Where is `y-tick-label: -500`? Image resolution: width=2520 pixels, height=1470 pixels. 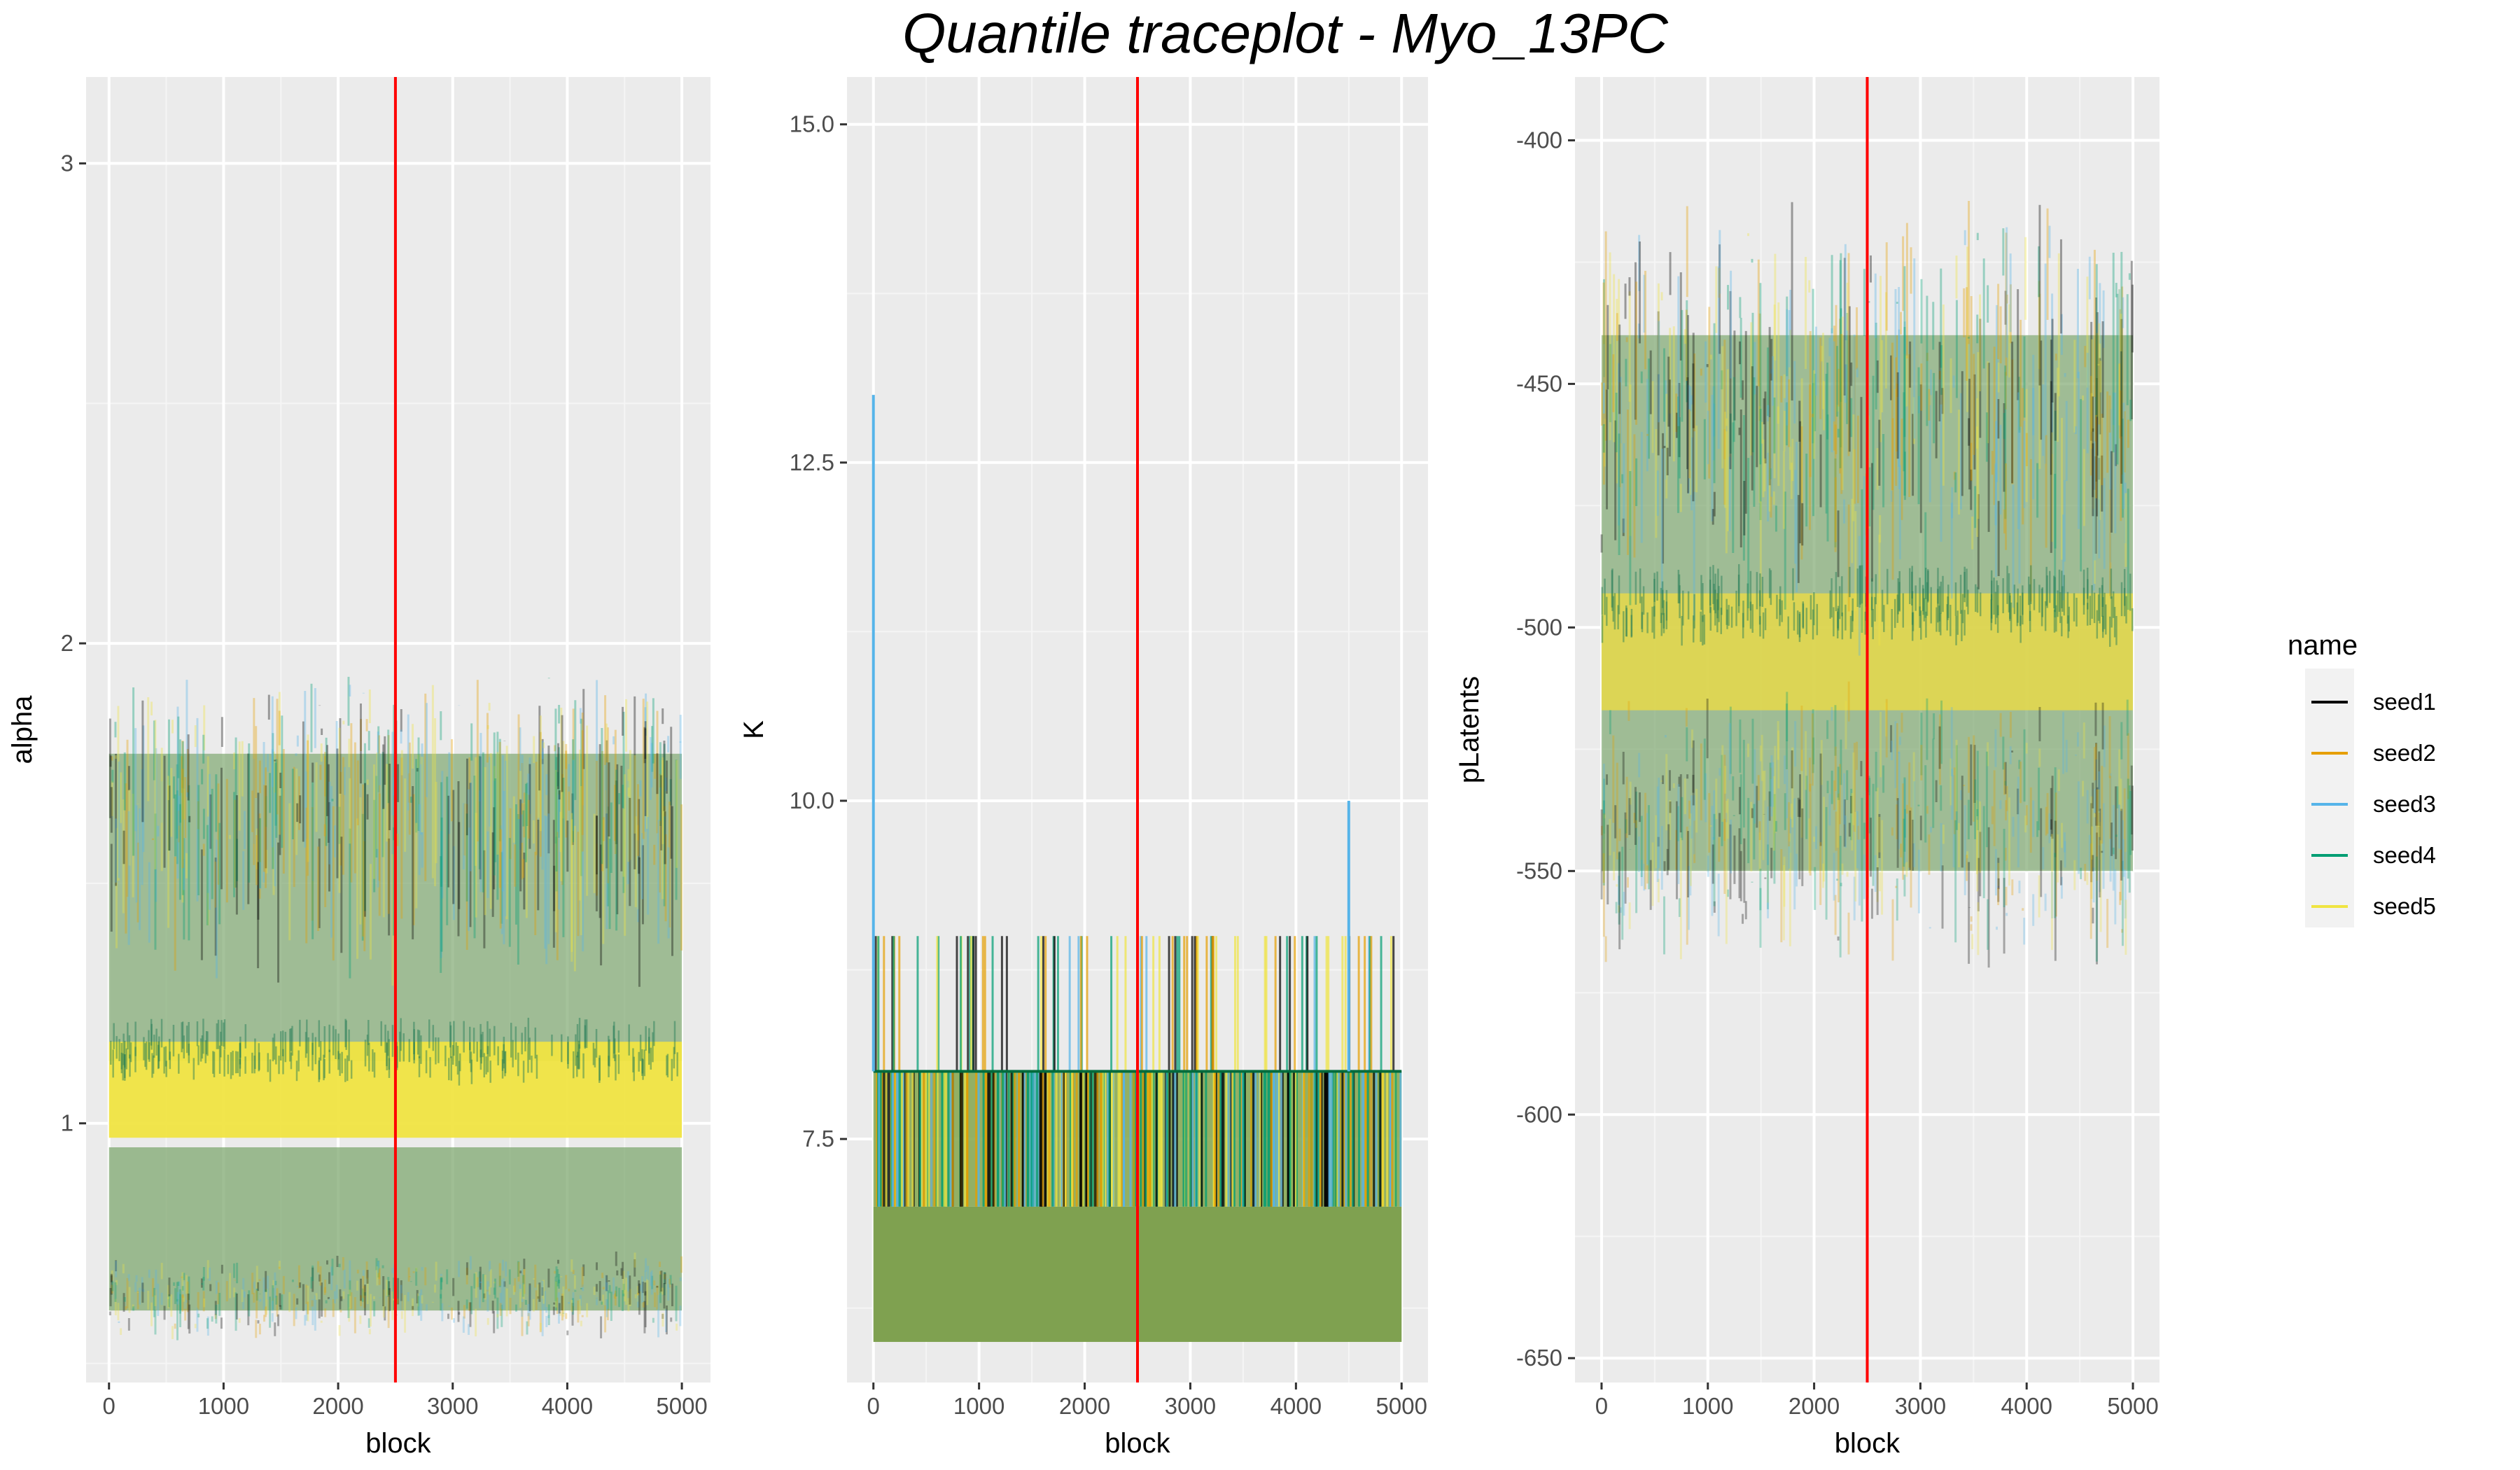
y-tick-label: -500 is located at coordinates (1539, 627).